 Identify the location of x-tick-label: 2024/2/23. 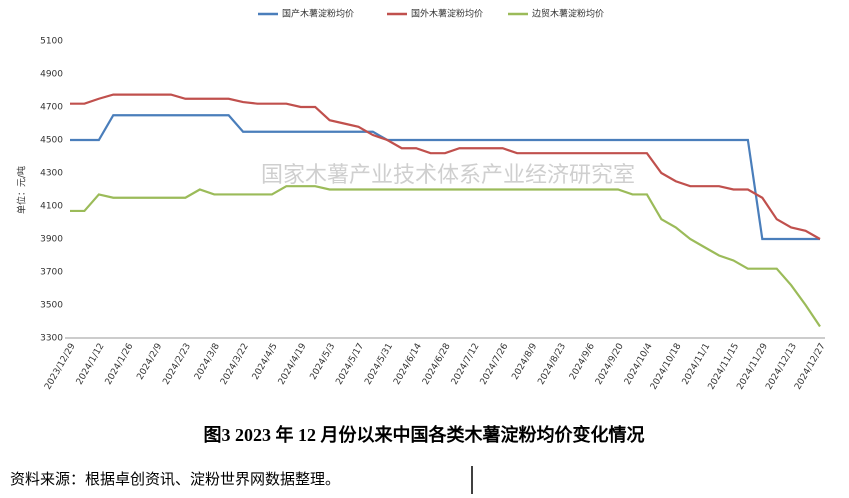
(177, 364).